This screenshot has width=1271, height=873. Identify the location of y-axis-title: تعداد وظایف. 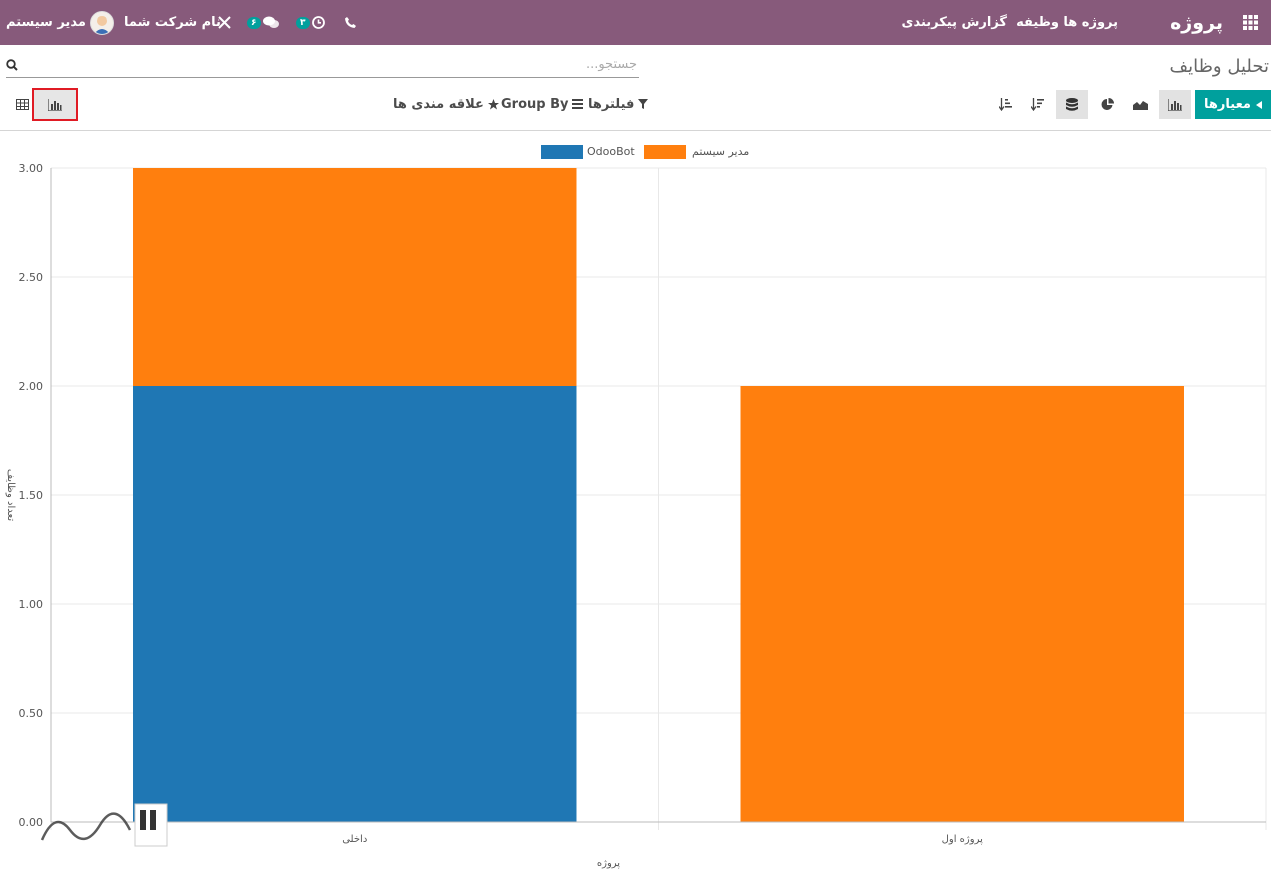
(10, 495).